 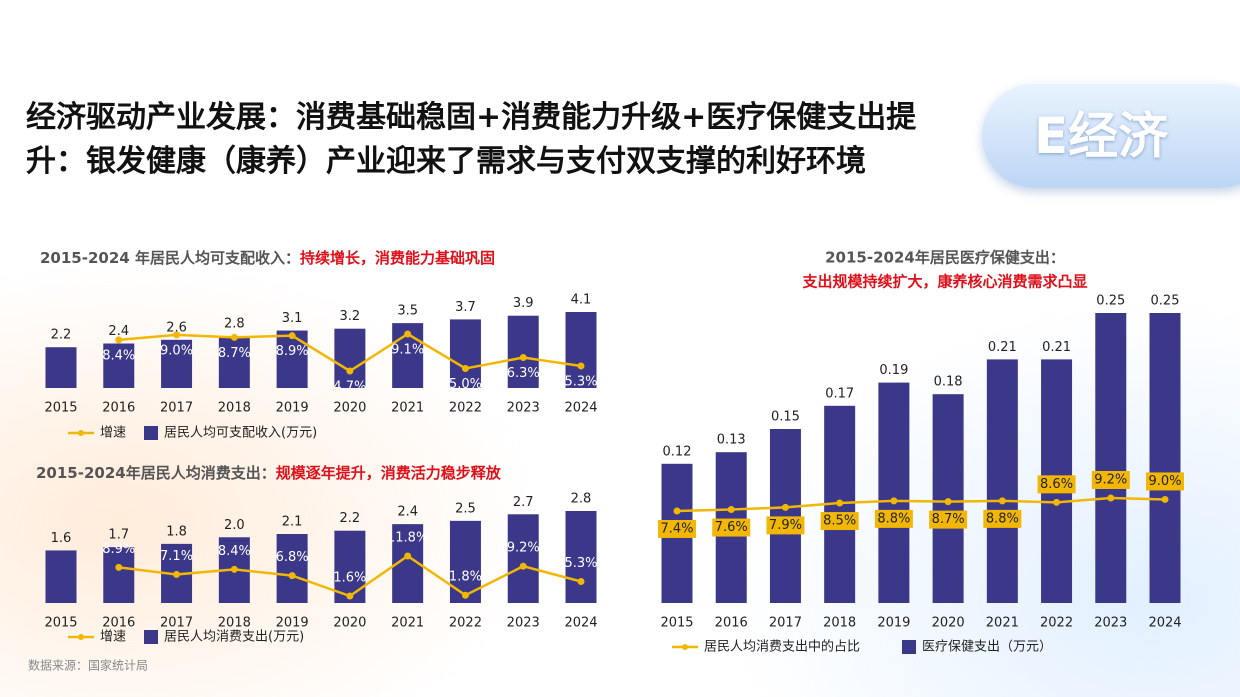 What do you see at coordinates (234, 324) in the screenshot?
I see `bar-value-label: 2.8` at bounding box center [234, 324].